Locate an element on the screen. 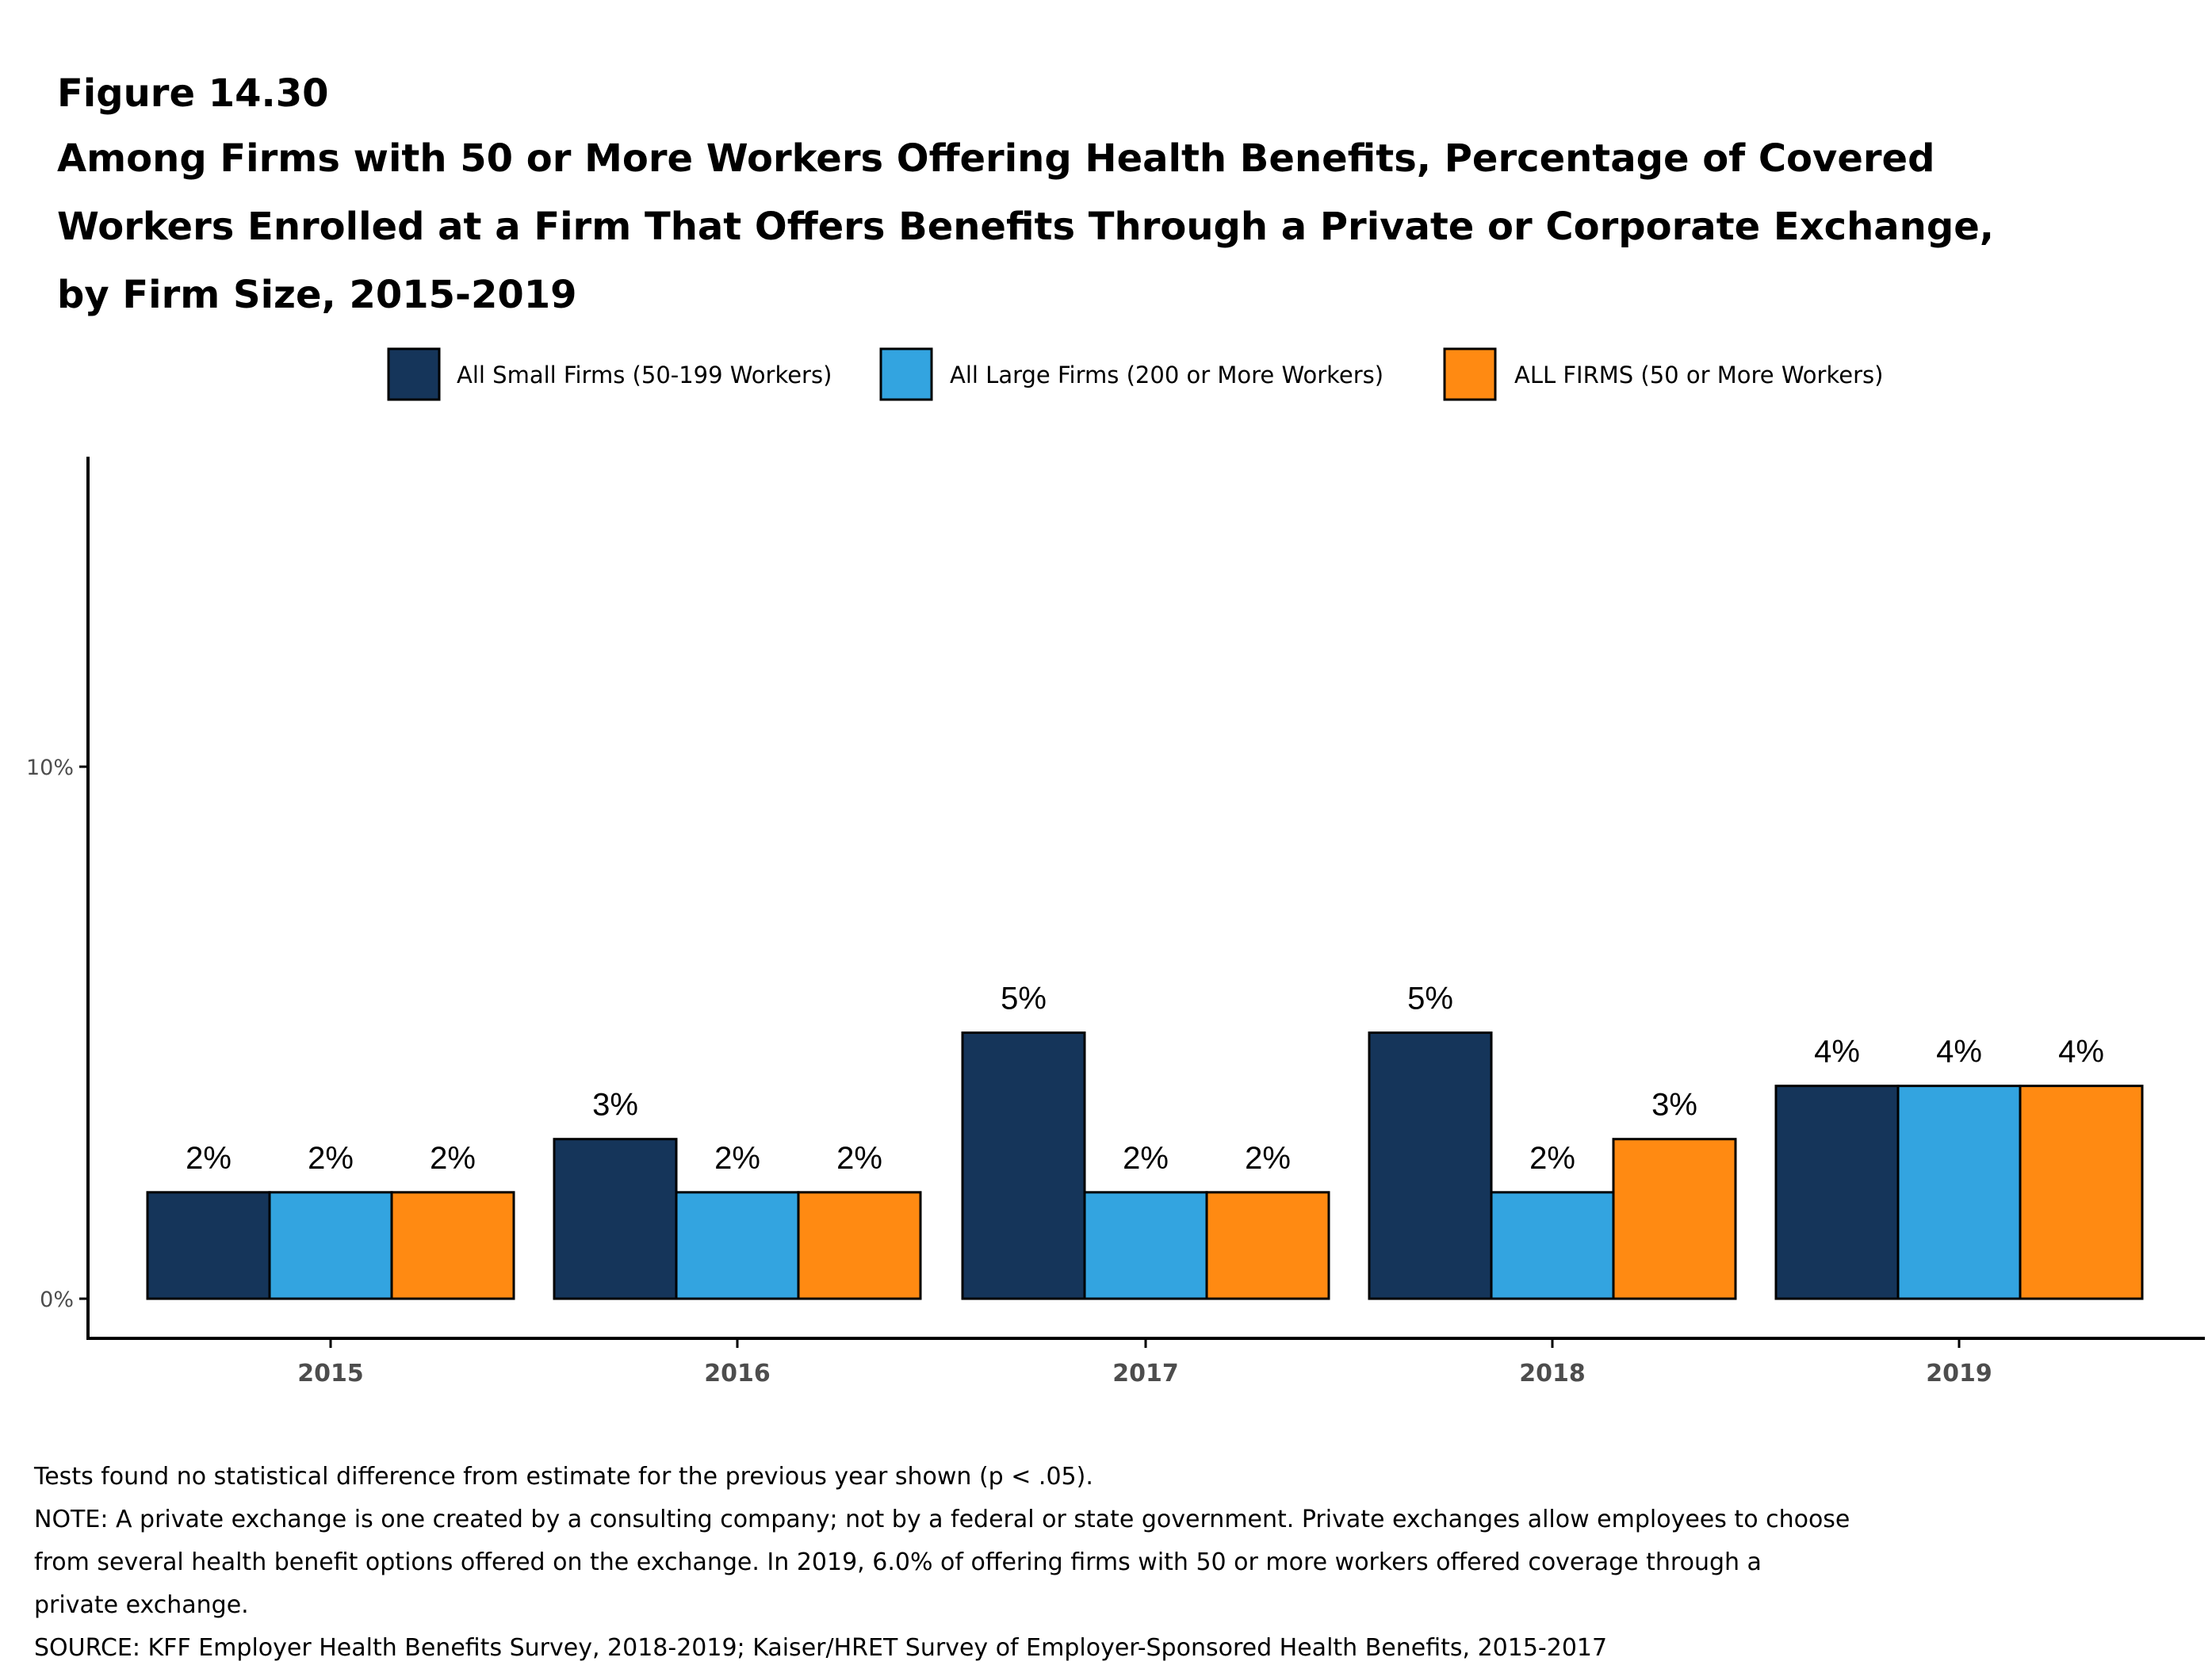  x-tick-label: 2015 is located at coordinates (330, 1374).